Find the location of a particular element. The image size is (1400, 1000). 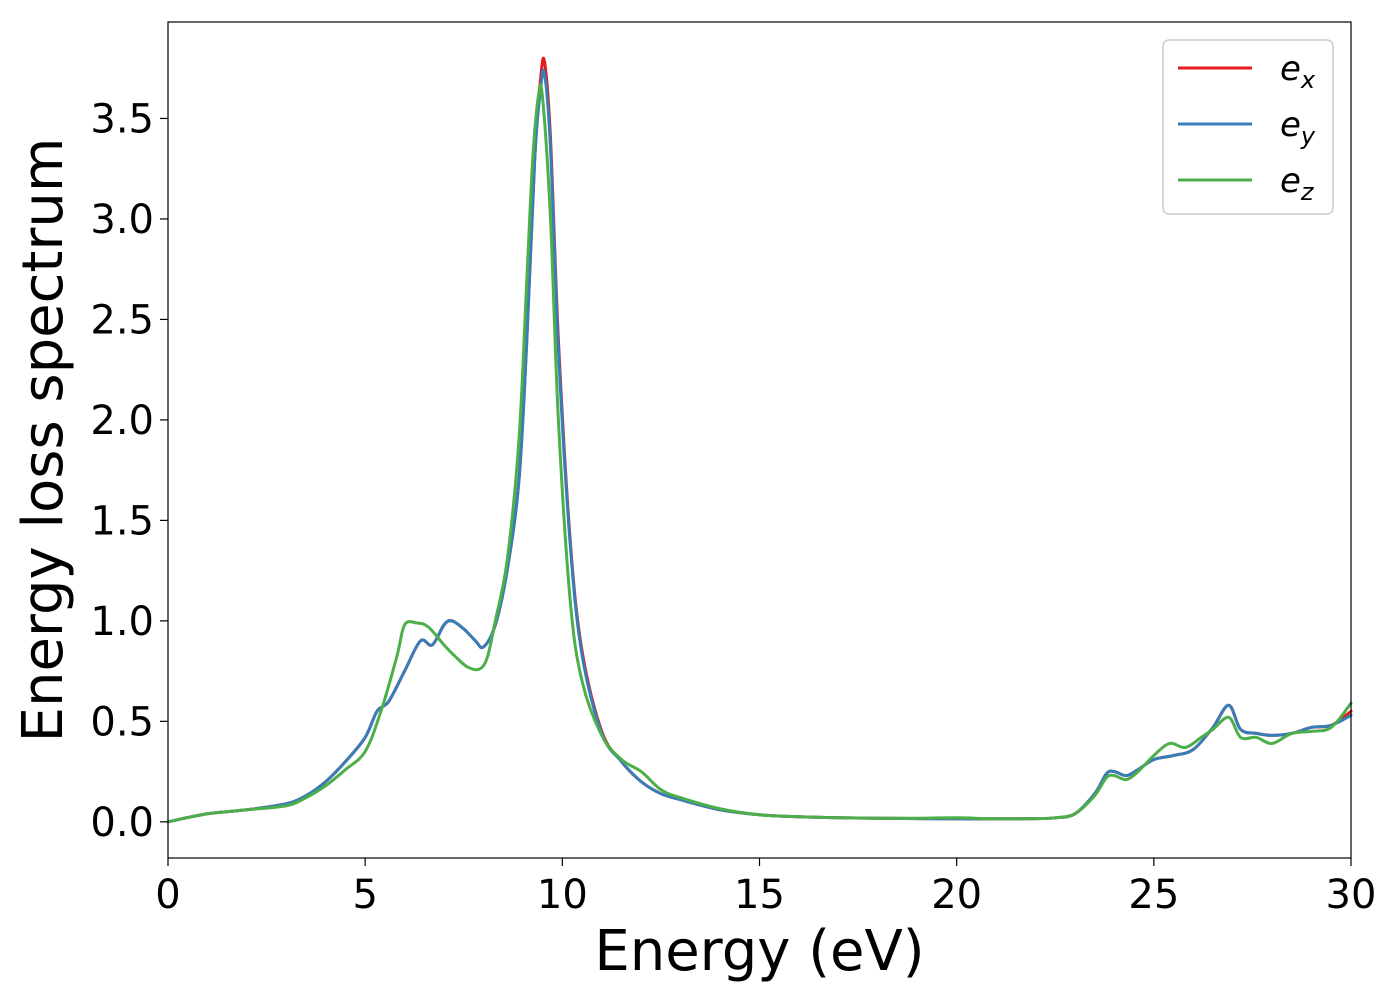

y-tick-label: 0.0 is located at coordinates (122, 823).